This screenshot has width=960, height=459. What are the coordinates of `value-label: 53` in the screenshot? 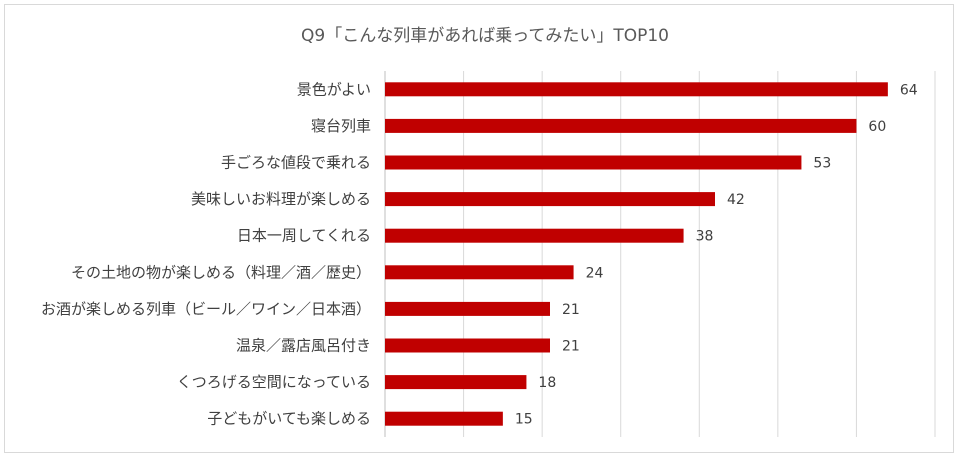 It's located at (822, 164).